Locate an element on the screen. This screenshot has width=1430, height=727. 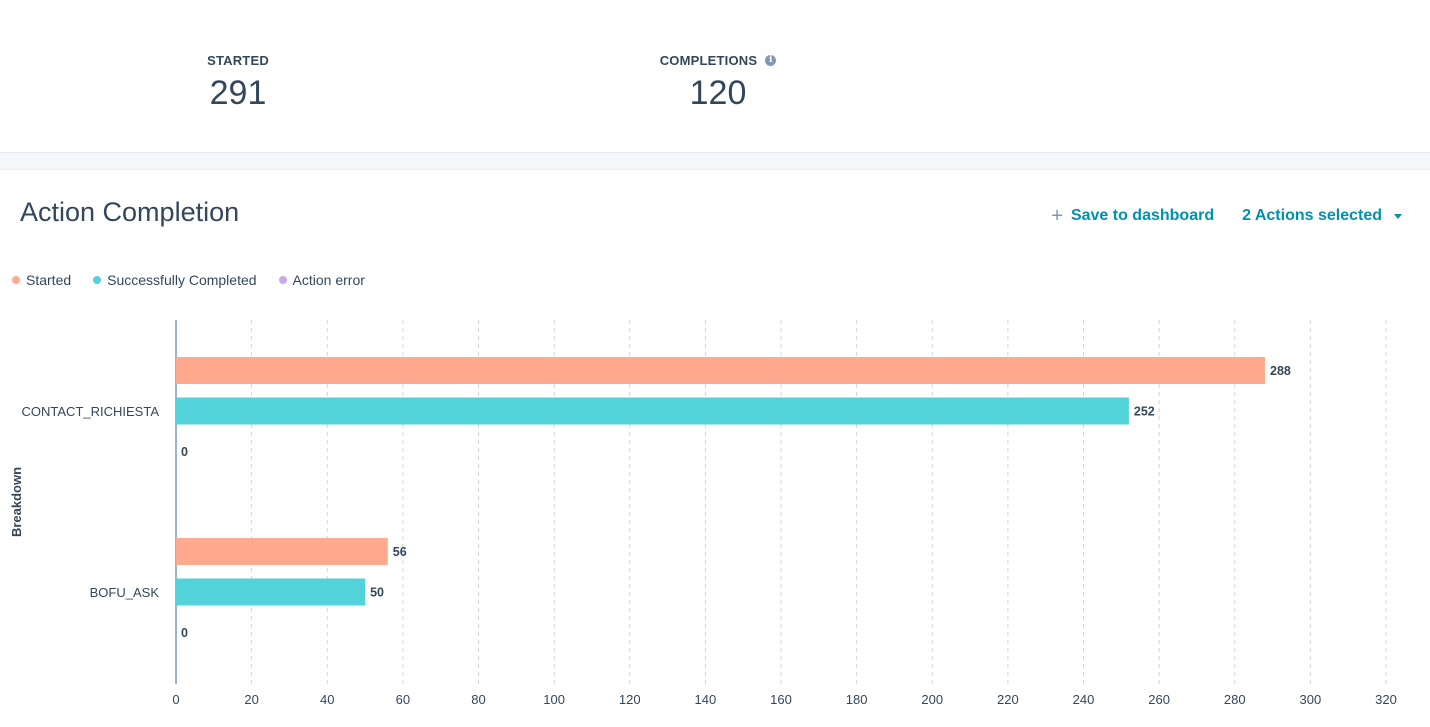
x-tick-label: 60 is located at coordinates (403, 699).